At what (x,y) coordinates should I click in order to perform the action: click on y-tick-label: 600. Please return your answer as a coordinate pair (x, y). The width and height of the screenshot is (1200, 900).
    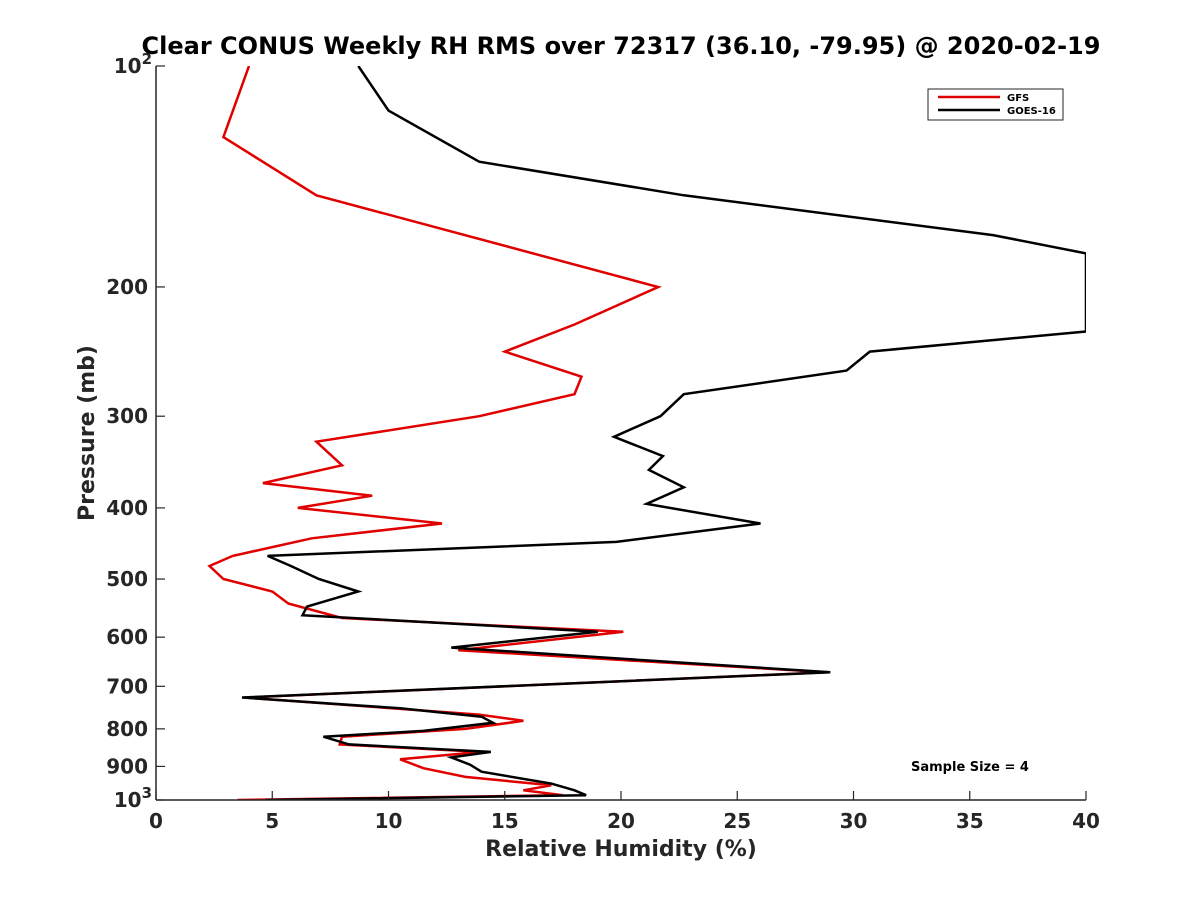
    Looking at the image, I should click on (127, 637).